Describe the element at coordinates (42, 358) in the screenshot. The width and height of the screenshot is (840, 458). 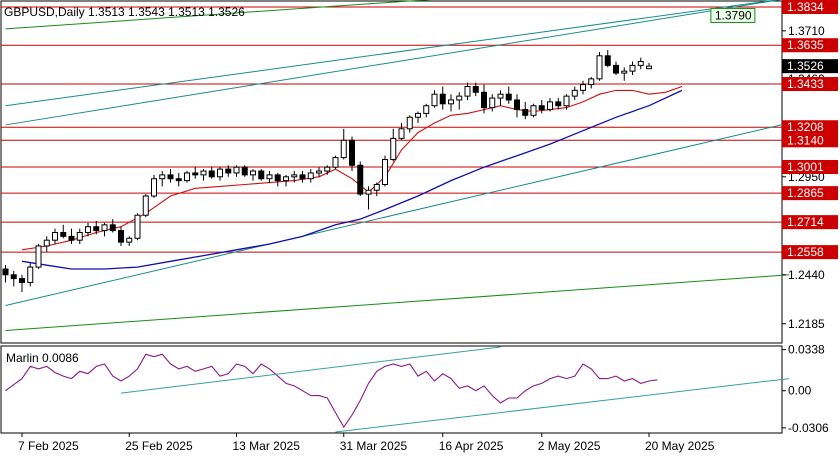
I see `indicator-title: Marlin 0.0086` at that location.